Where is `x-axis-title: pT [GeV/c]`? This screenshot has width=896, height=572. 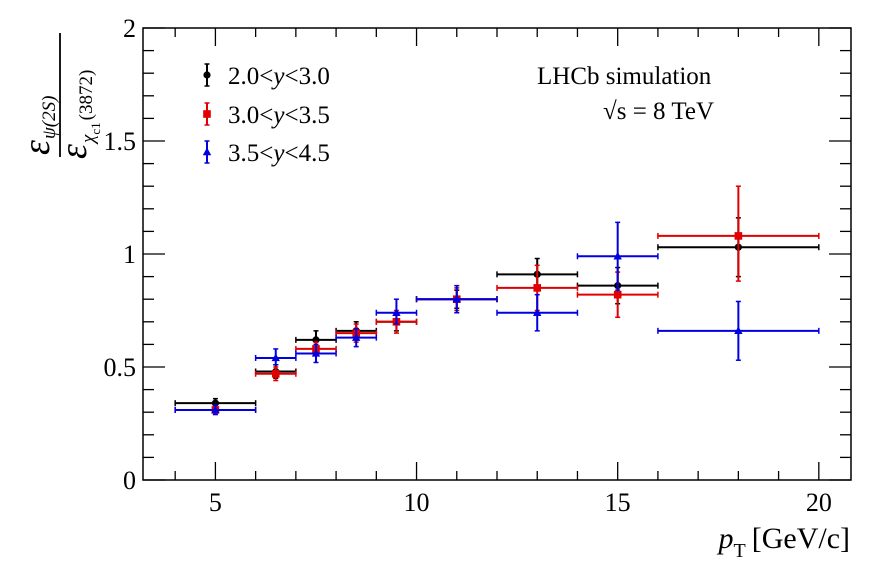
x-axis-title: pT [GeV/c] is located at coordinates (784, 542).